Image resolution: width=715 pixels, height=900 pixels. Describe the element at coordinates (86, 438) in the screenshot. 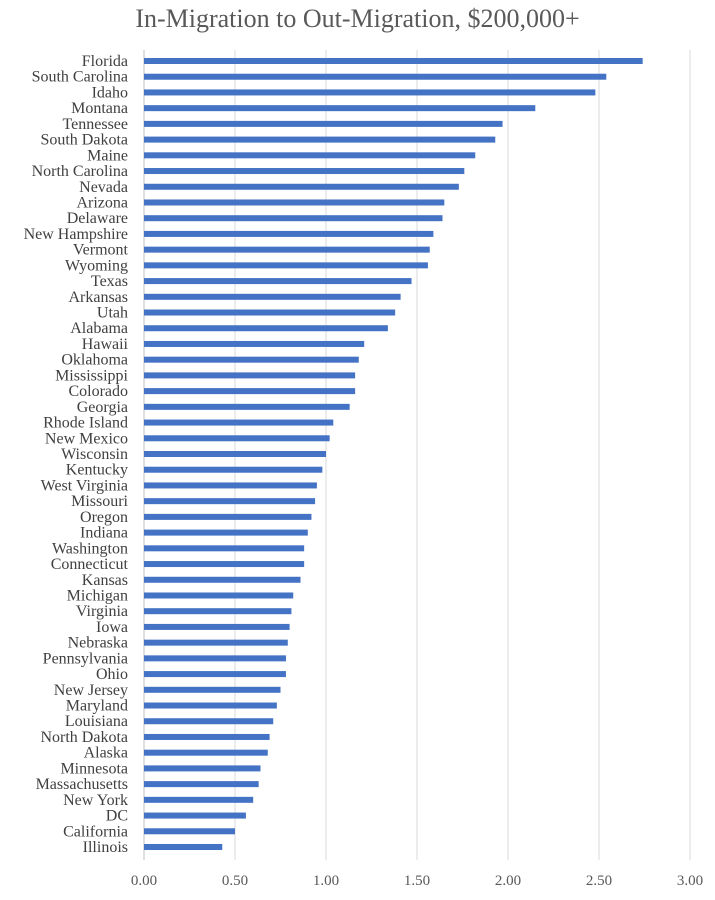

I see `category-label: New Mexico` at that location.